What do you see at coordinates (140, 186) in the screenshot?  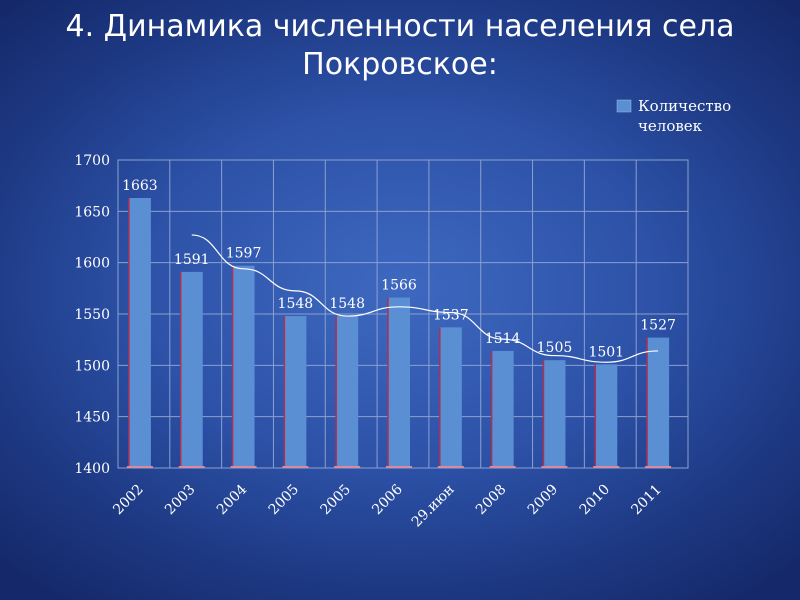 I see `data-label: 1663` at bounding box center [140, 186].